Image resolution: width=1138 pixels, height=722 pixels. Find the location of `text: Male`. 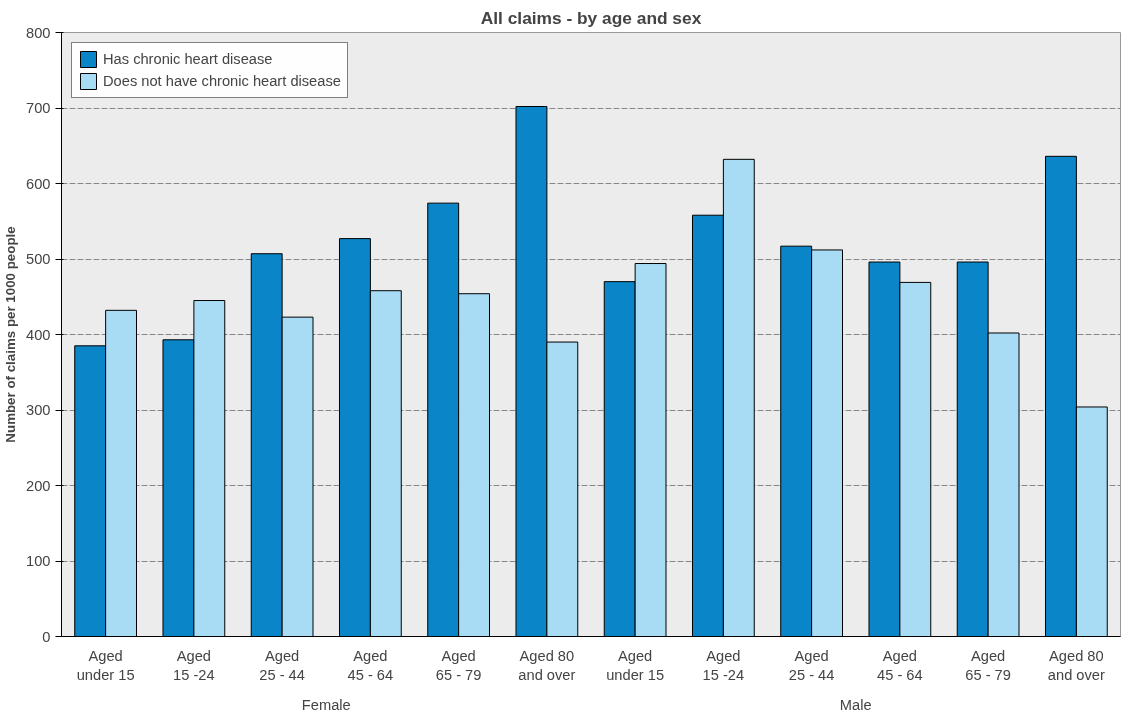

text: Male is located at coordinates (855, 704).